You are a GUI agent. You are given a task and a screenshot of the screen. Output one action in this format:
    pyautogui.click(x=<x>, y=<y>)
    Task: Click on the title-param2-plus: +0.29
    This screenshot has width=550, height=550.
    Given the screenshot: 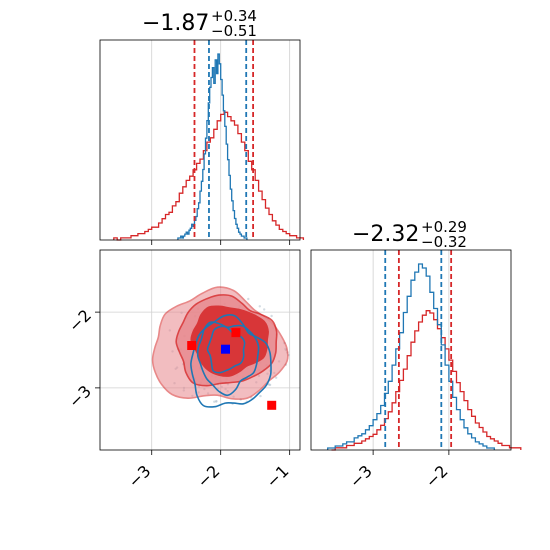 What is the action you would take?
    pyautogui.click(x=444, y=227)
    